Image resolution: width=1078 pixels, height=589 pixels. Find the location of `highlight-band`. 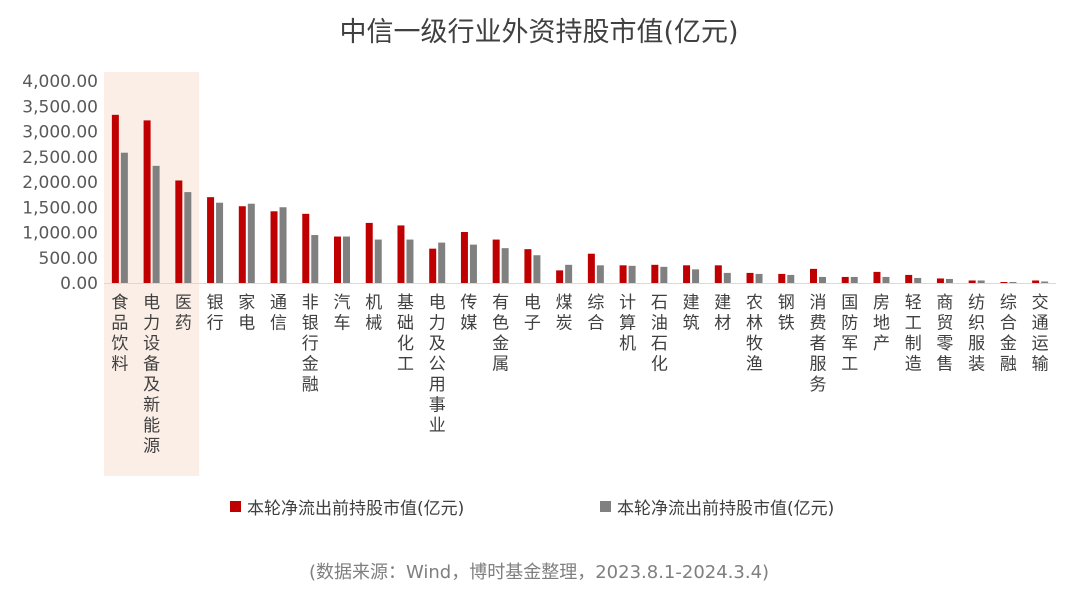

highlight-band is located at coordinates (152, 274).